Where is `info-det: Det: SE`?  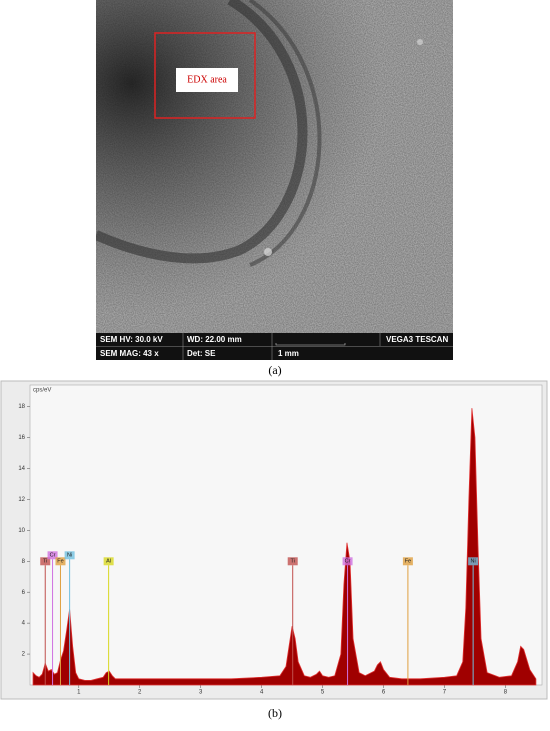
info-det: Det: SE is located at coordinates (201, 353).